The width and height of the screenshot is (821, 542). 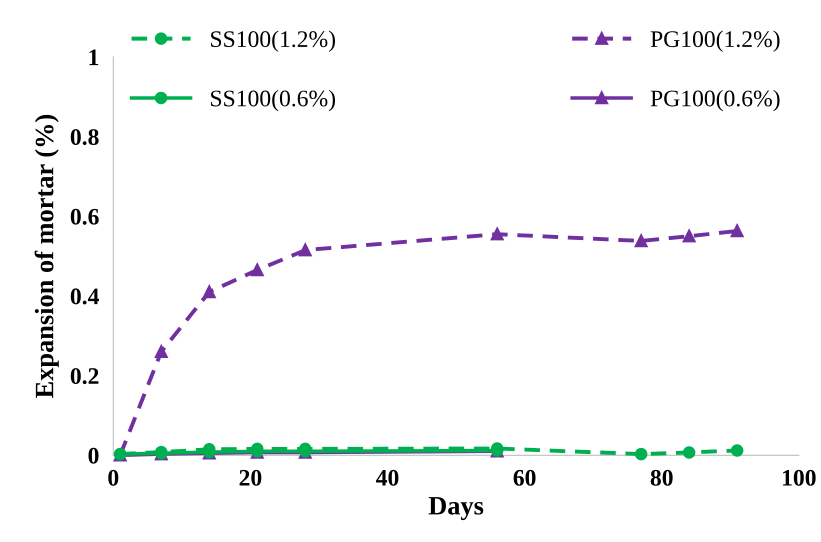 What do you see at coordinates (113, 478) in the screenshot?
I see `x-tick-label: 0` at bounding box center [113, 478].